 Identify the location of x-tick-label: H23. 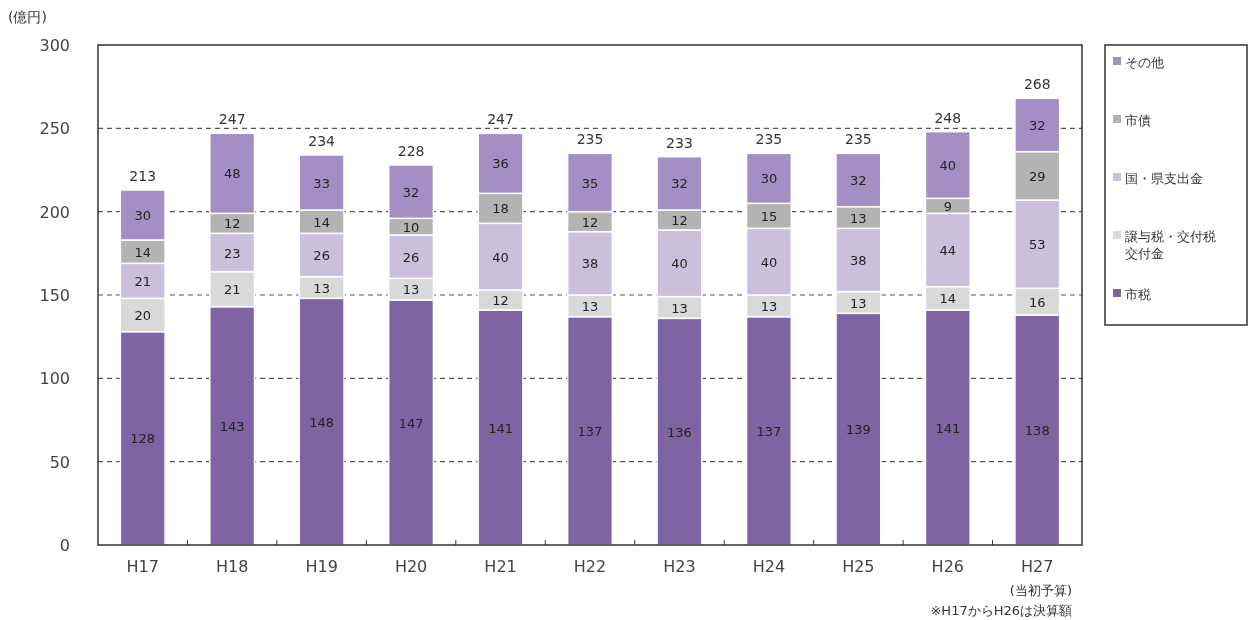
(679, 566).